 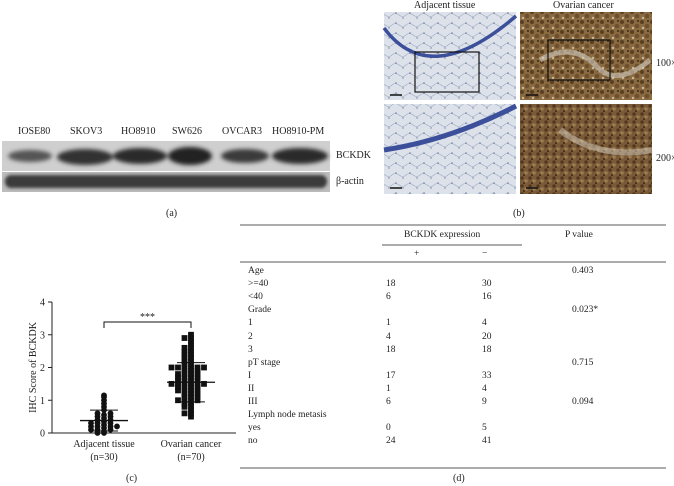 I want to click on lane-label: IOSE80, so click(x=34, y=131).